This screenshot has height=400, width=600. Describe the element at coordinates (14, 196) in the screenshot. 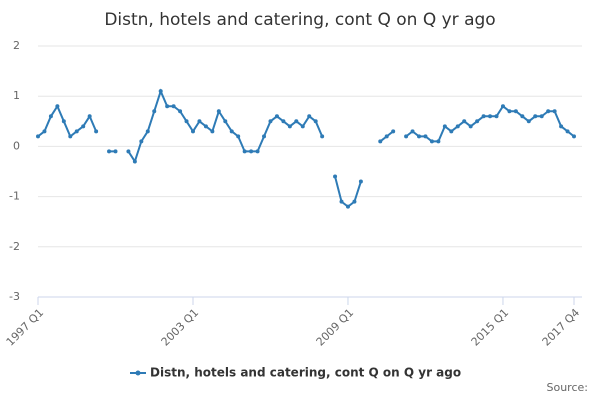

I see `y-tick-label: -1` at that location.